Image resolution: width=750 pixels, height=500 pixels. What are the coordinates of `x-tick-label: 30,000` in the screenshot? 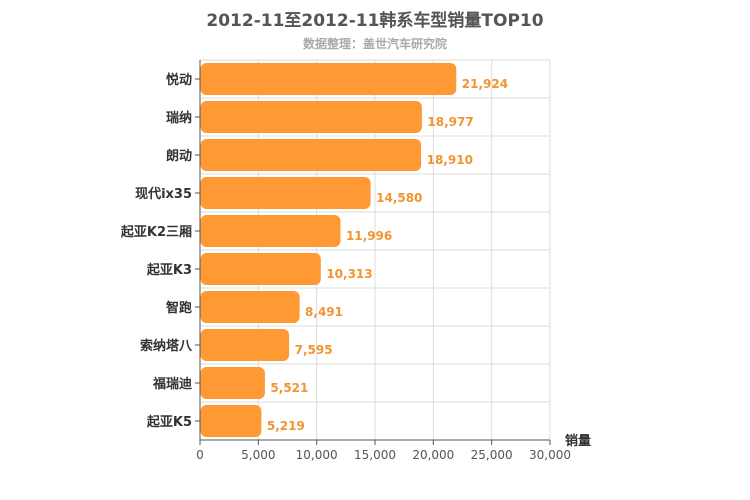 It's located at (550, 455).